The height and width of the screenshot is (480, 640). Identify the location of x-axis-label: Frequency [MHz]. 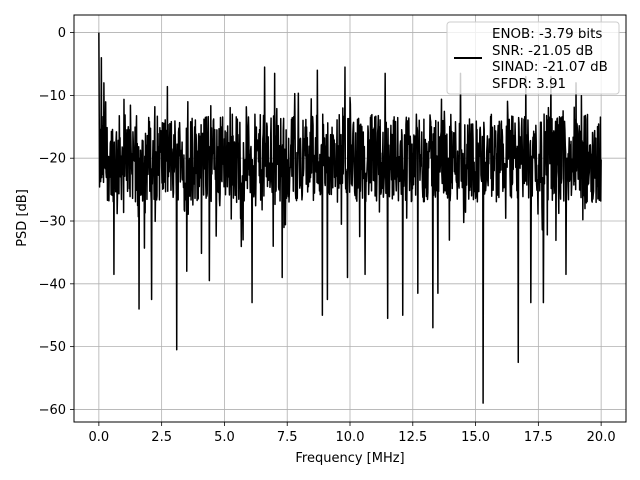
(349, 458).